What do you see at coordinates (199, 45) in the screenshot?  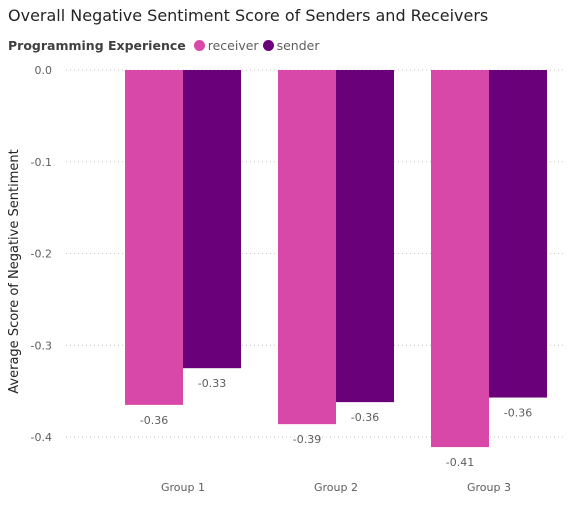 I see `legend-marker-receiver` at bounding box center [199, 45].